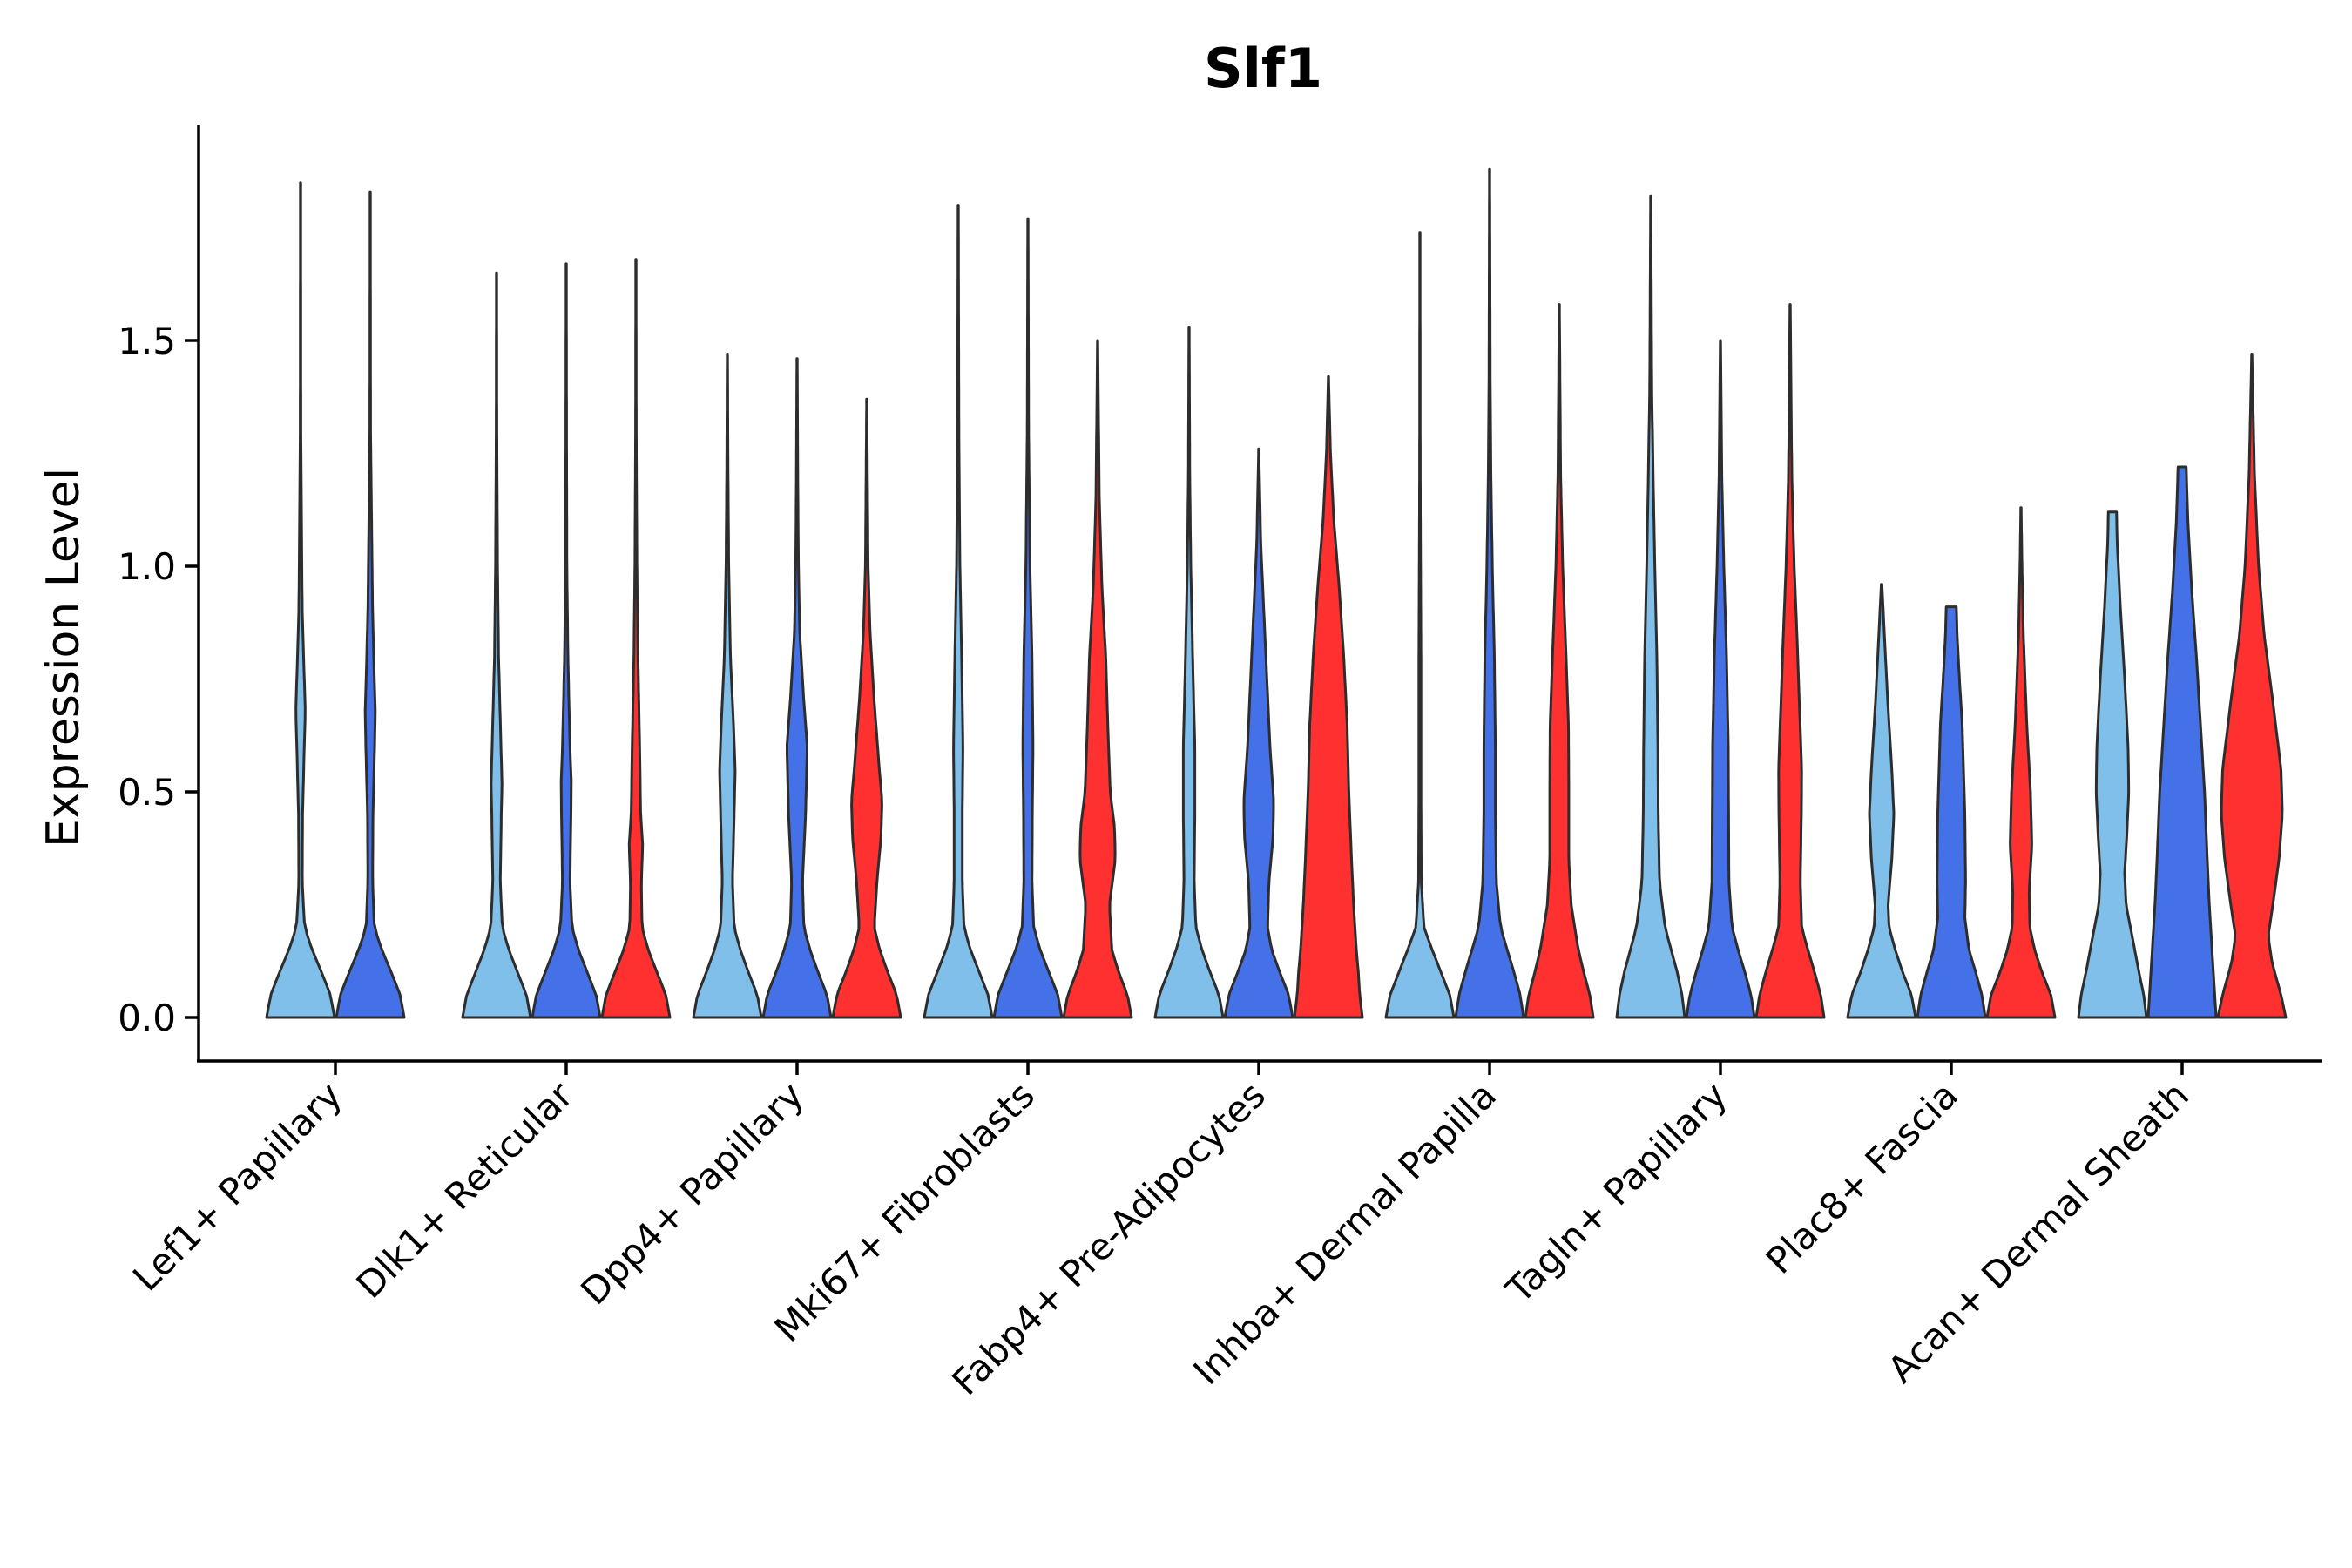  I want to click on chart-title: Slf1, so click(1263, 68).